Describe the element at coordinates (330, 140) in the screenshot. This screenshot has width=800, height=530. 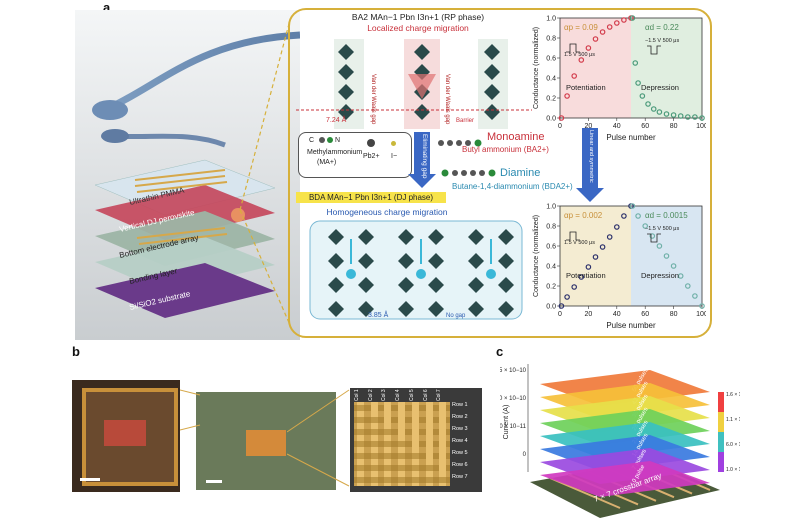
I see `nitrogen-icon` at that location.